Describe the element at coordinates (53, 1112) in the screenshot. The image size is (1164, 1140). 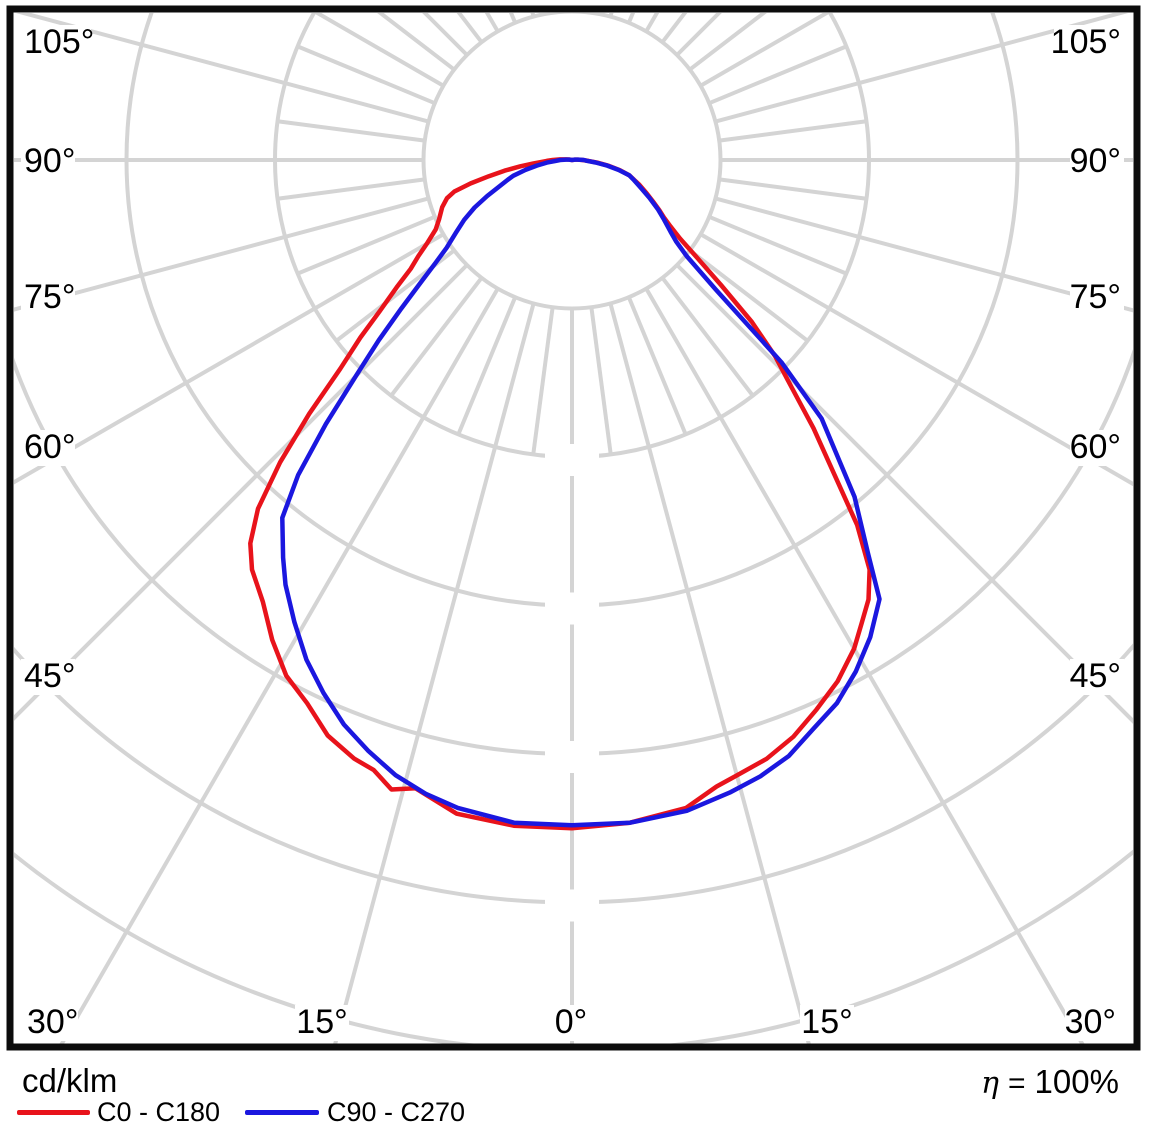
I see `legend-swatch-c0-c180` at that location.